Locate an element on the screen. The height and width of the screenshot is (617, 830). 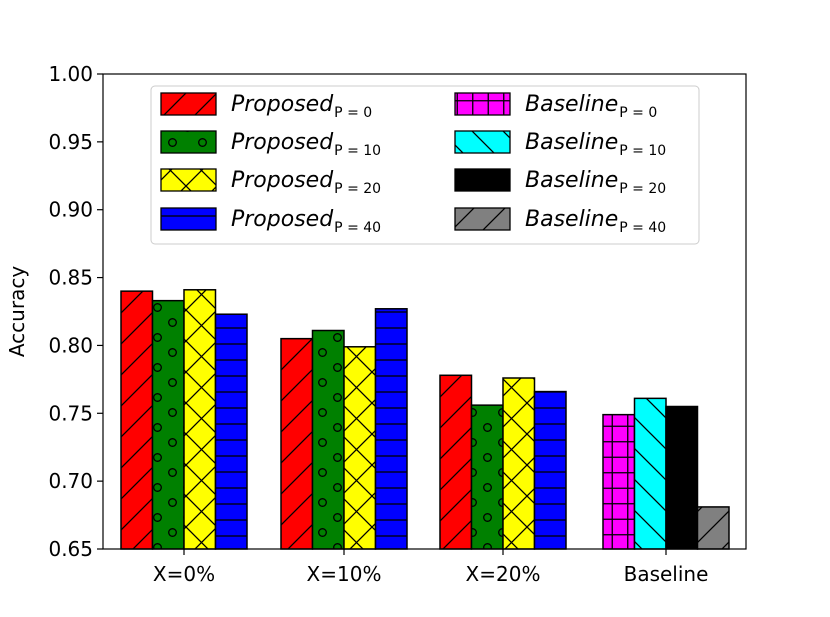
legend-label-proposed_p20: ProposedP = 20 is located at coordinates (306, 182).